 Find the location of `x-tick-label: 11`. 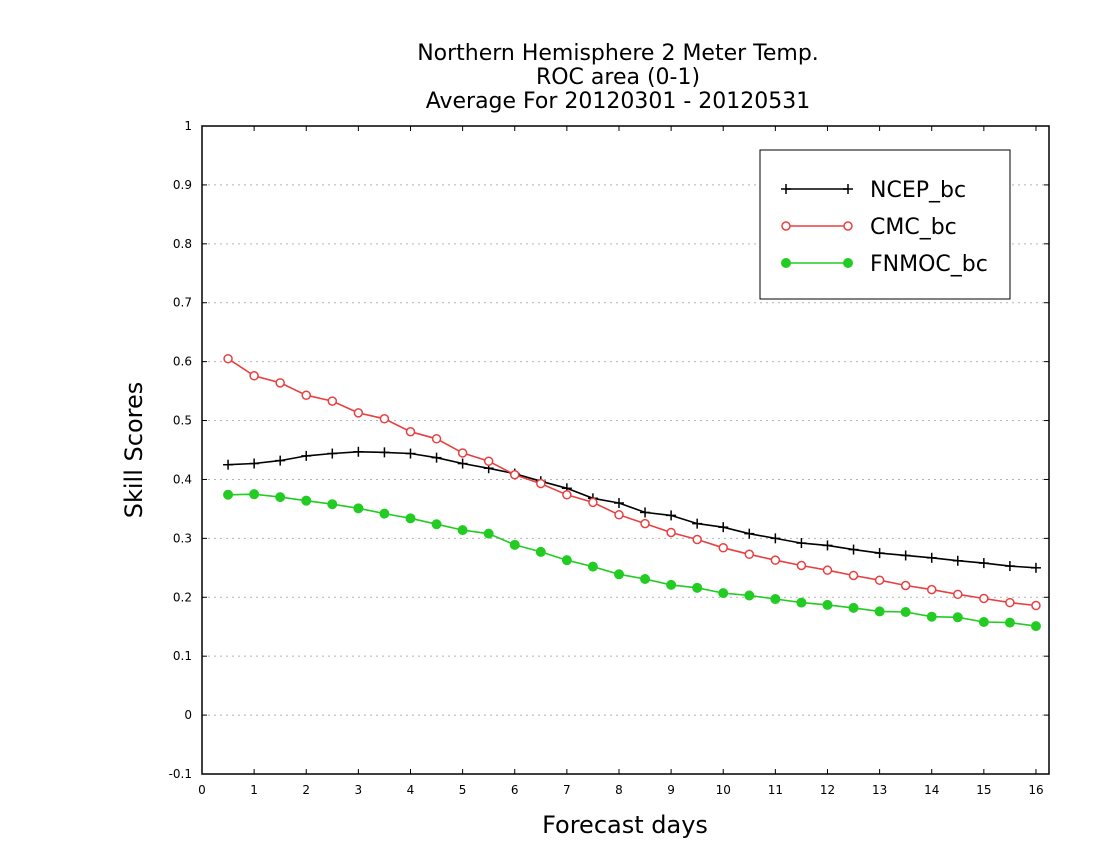

x-tick-label: 11 is located at coordinates (775, 790).